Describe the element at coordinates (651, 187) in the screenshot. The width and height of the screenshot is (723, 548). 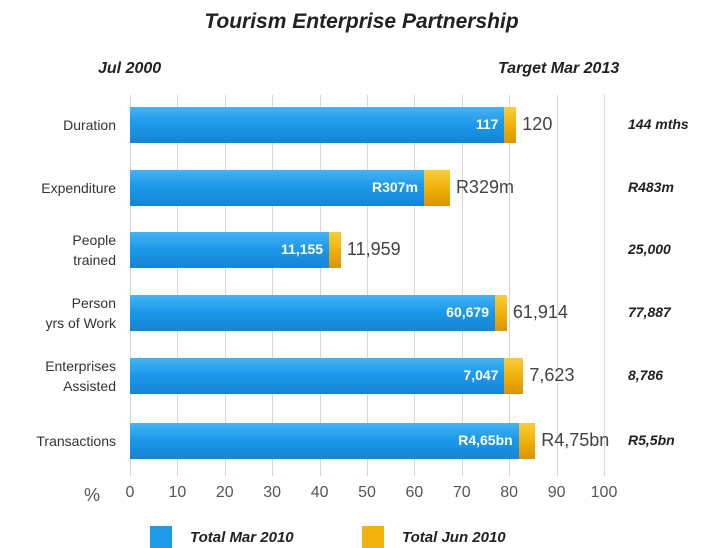
I see `target-label: R483m` at that location.